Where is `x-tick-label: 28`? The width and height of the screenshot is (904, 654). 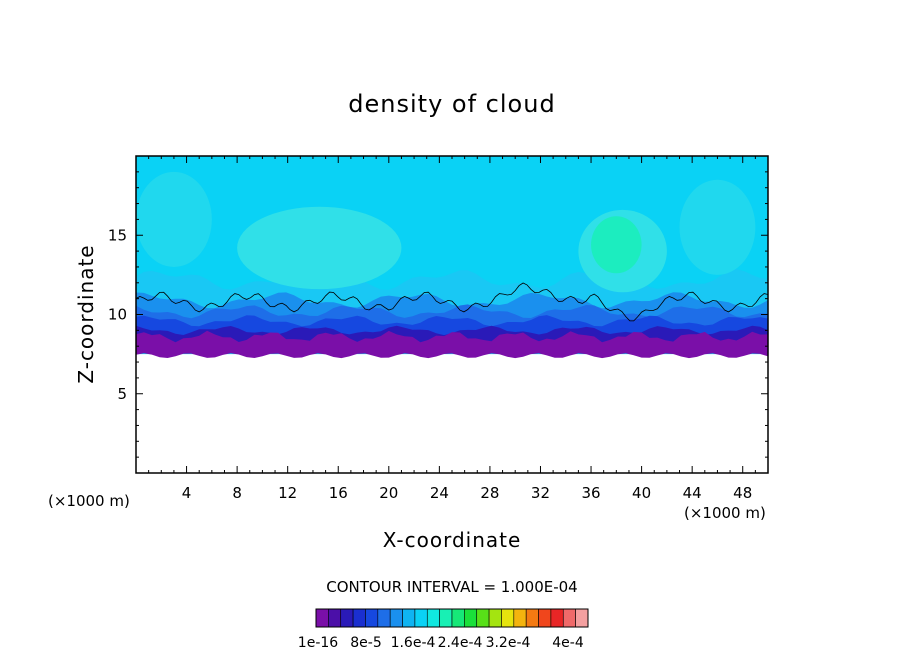
x-tick-label: 28 is located at coordinates (489, 493).